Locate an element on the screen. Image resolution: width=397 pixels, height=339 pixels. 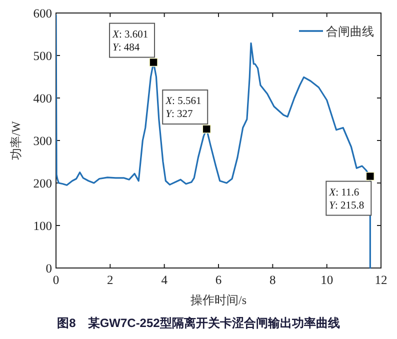
annotation: X: 3.601 Y: 484 is located at coordinates (130, 41).